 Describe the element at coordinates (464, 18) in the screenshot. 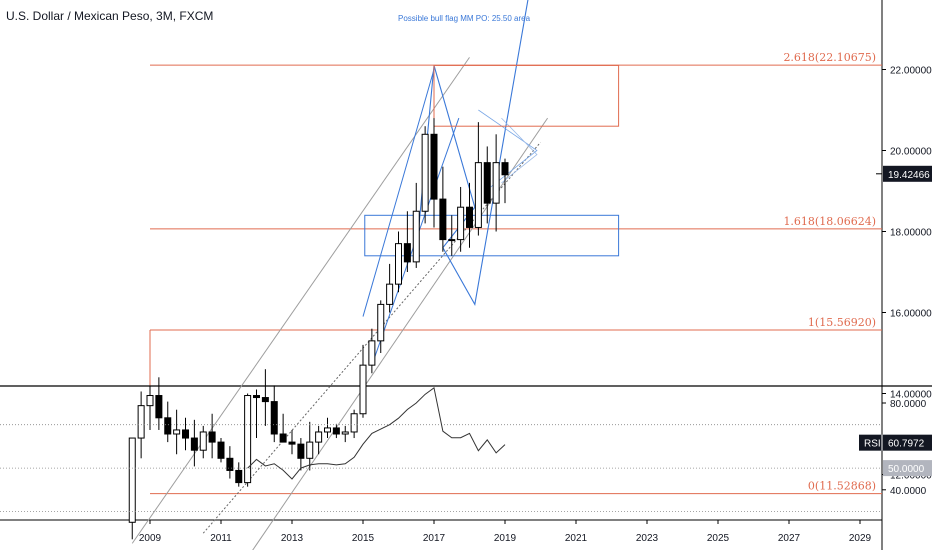

I see `pattern-annotation: Possible bull flag MM PO: 25.50 area` at that location.